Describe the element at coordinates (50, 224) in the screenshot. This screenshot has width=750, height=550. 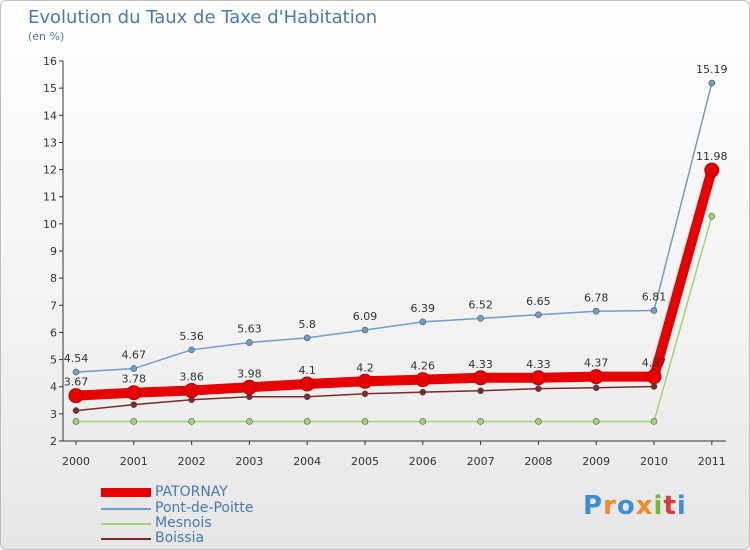
I see `y-tick-label: 10` at that location.